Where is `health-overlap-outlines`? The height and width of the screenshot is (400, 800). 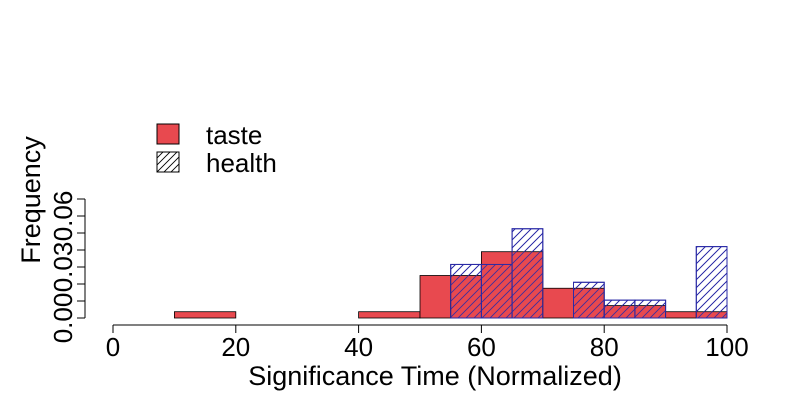 health-overlap-outlines is located at coordinates (589, 273).